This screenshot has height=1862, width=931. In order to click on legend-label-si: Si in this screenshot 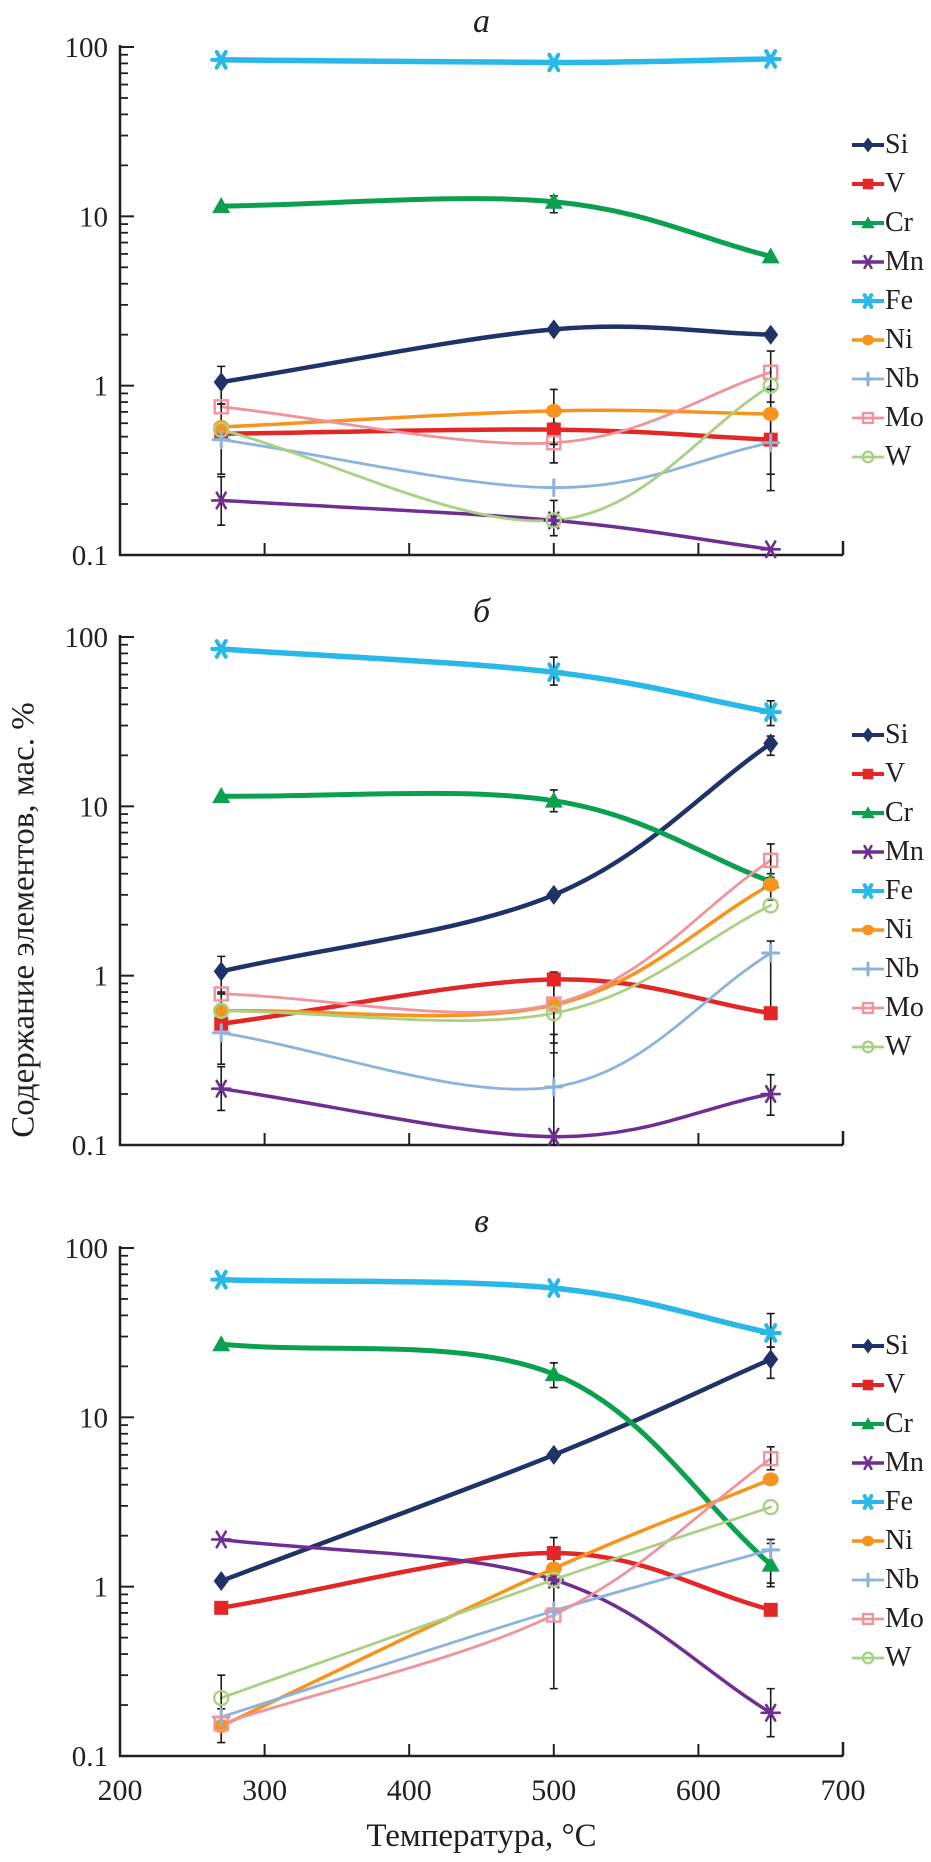, I will do `click(897, 734)`.